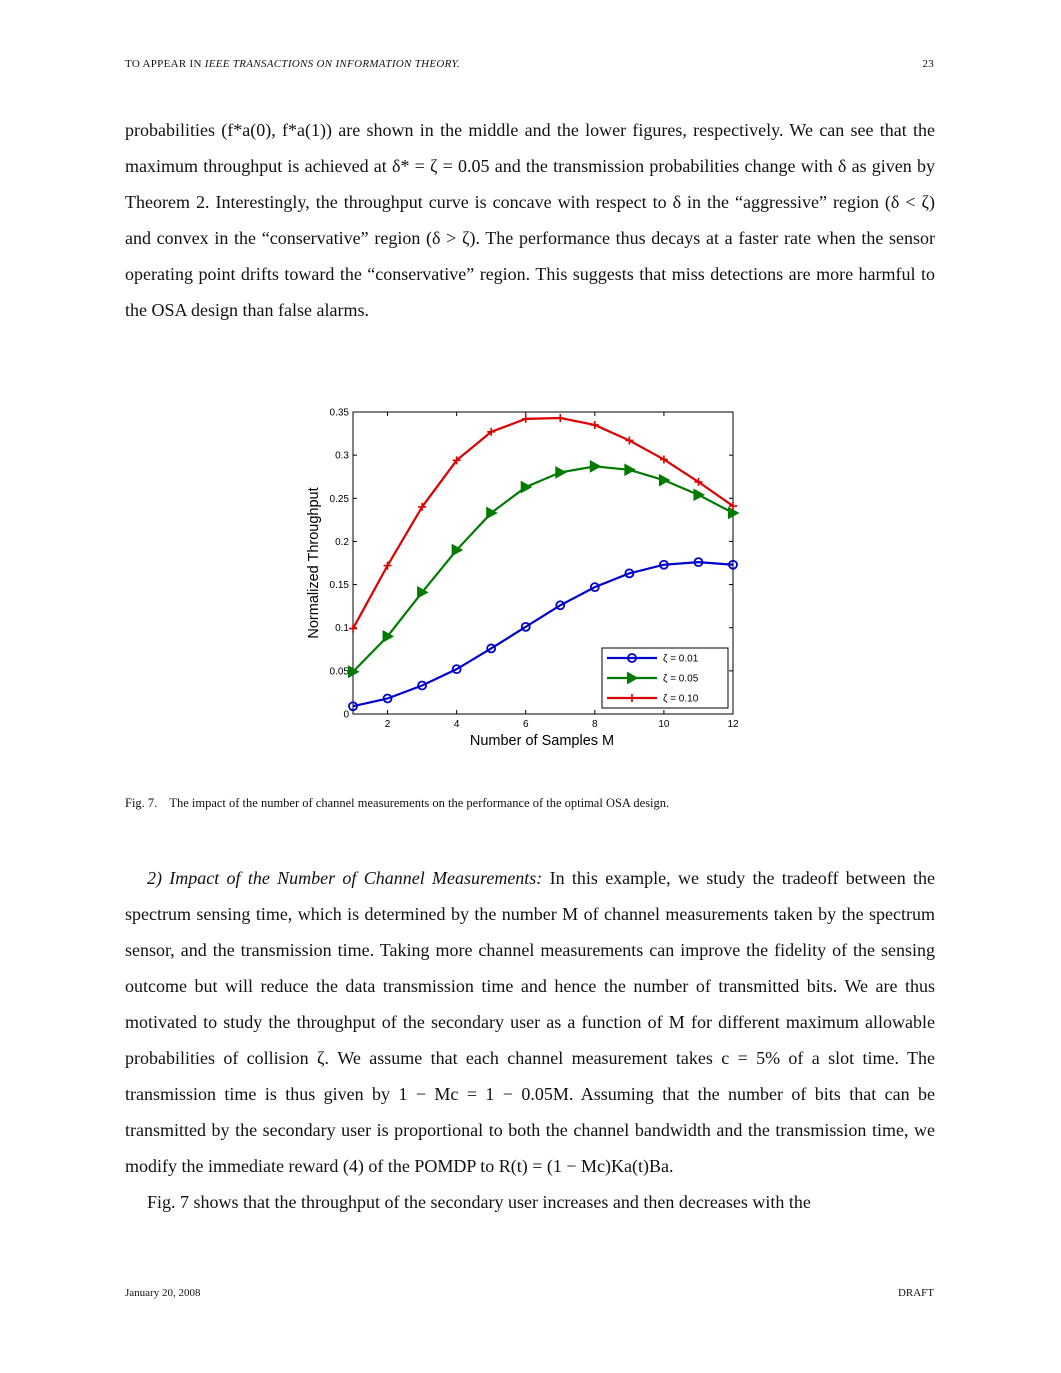  I want to click on x-tick-label: 10, so click(664, 724).